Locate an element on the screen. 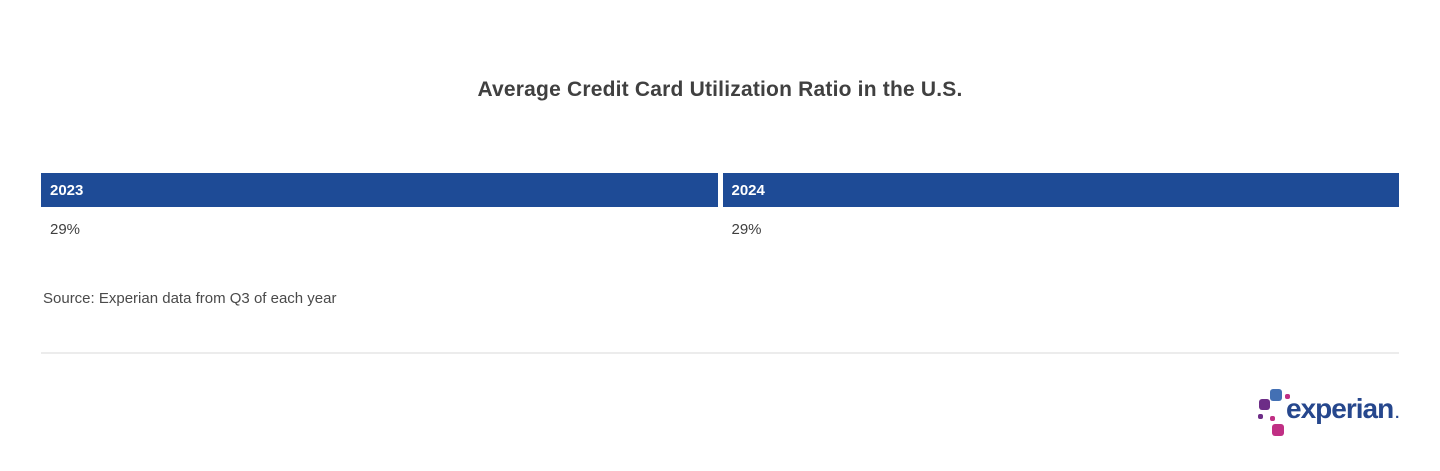 The image size is (1440, 471). logo-magenta-block-icon is located at coordinates (1278, 430).